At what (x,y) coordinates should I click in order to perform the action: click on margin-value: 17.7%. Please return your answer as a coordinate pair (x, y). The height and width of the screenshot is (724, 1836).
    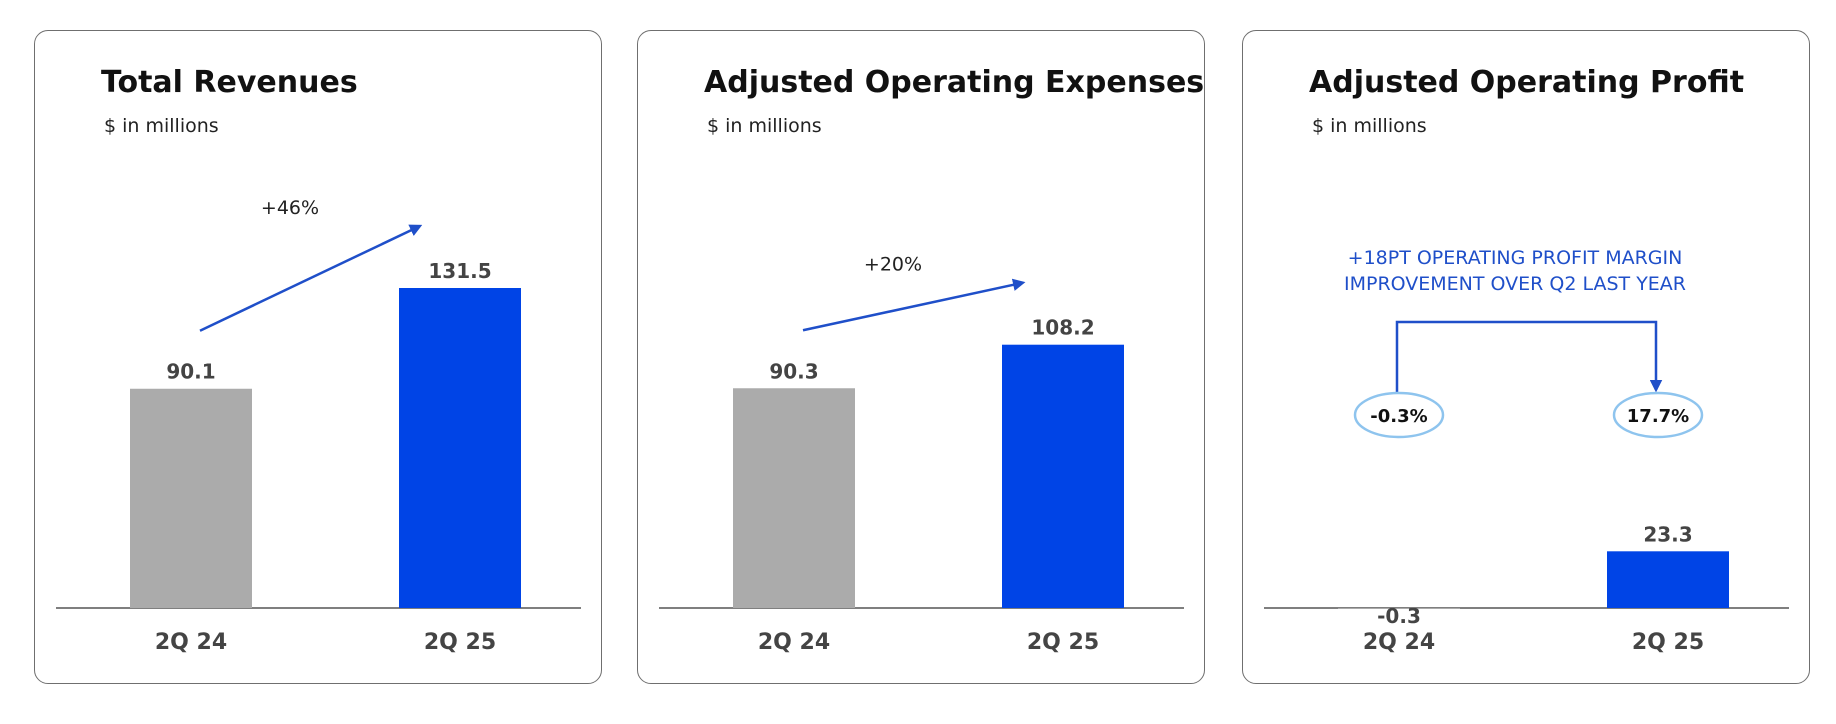
    Looking at the image, I should click on (1658, 416).